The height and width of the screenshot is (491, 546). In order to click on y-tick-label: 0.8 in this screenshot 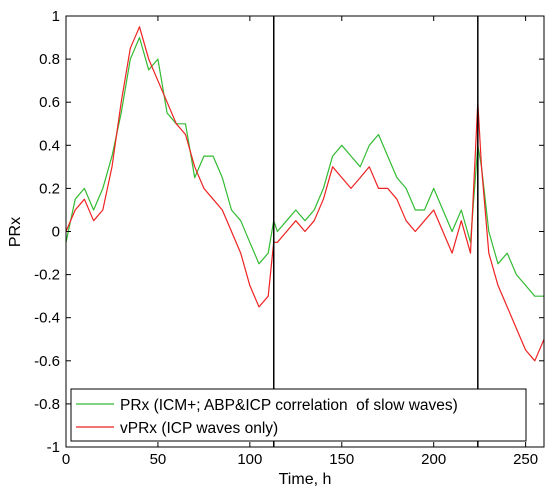, I will do `click(49, 59)`.